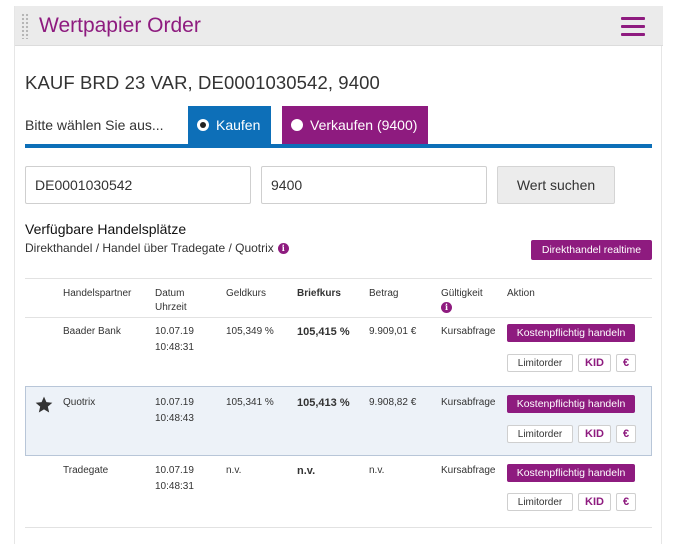 This screenshot has height=544, width=682. What do you see at coordinates (171, 301) in the screenshot?
I see `header-date: Datum Uhrzeit` at bounding box center [171, 301].